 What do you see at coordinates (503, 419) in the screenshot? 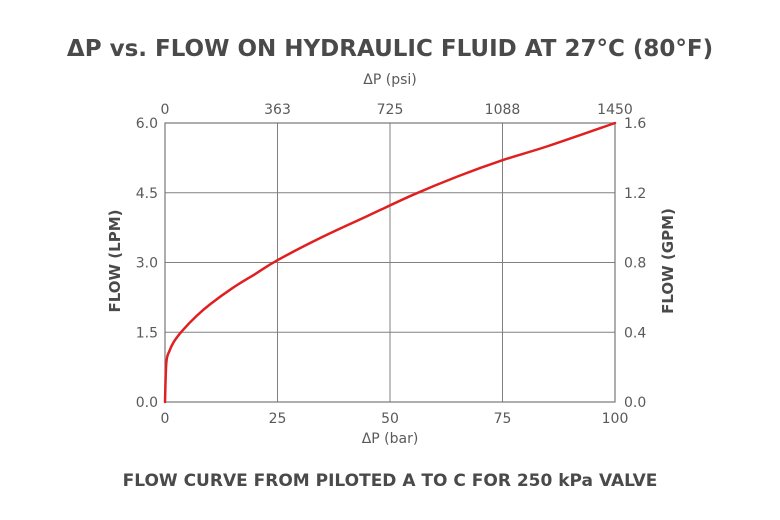
I see `x-tick-label: 75` at bounding box center [503, 419].